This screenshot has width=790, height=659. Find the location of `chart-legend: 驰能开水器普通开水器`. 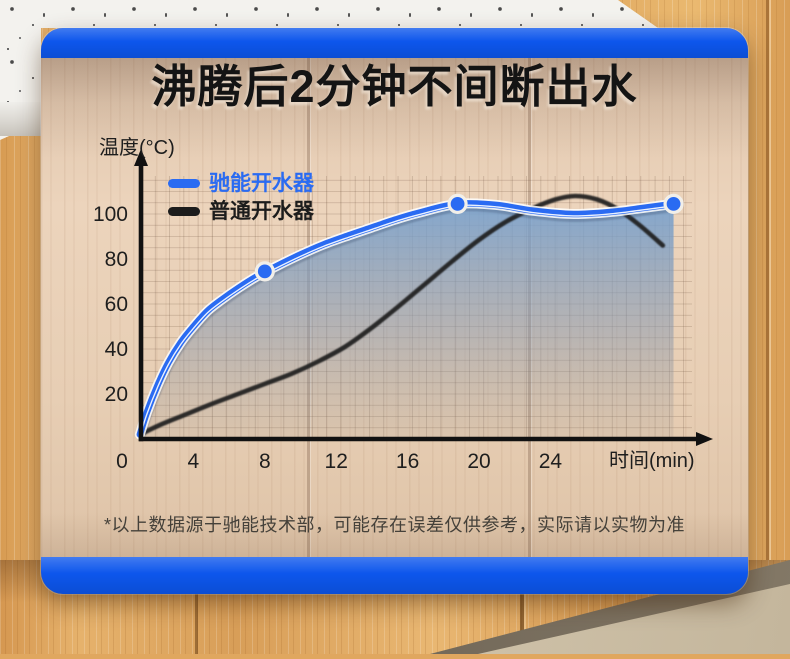

chart-legend: 驰能开水器普通开水器 is located at coordinates (241, 197).